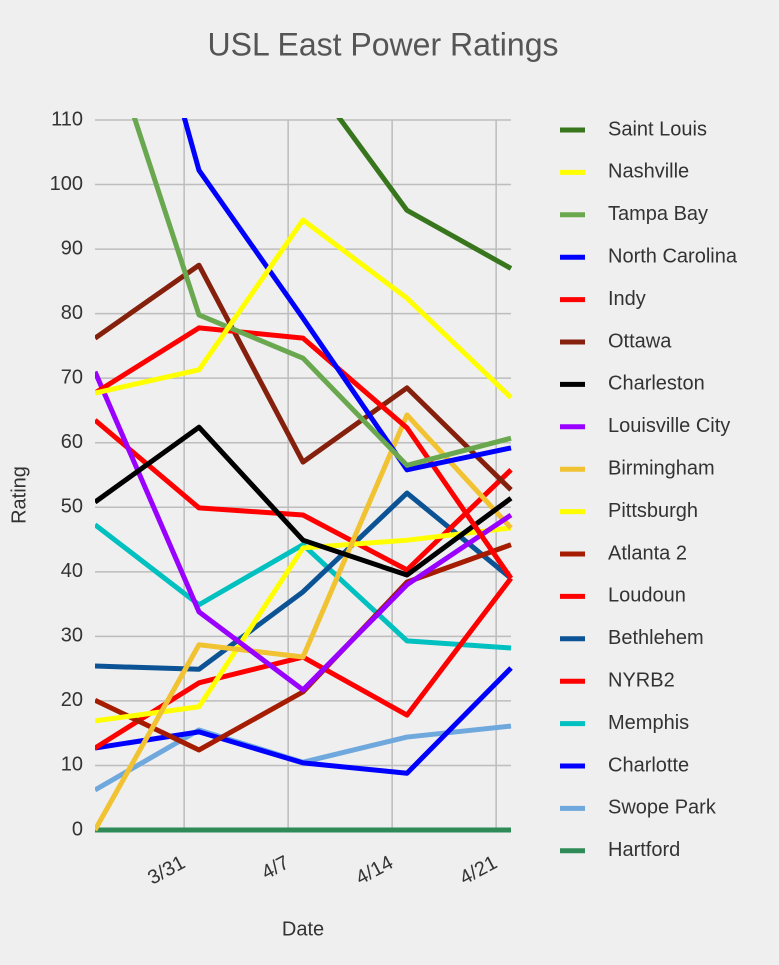 Image resolution: width=779 pixels, height=965 pixels. What do you see at coordinates (478, 871) in the screenshot?
I see `x-tick-label: 4/21` at bounding box center [478, 871].